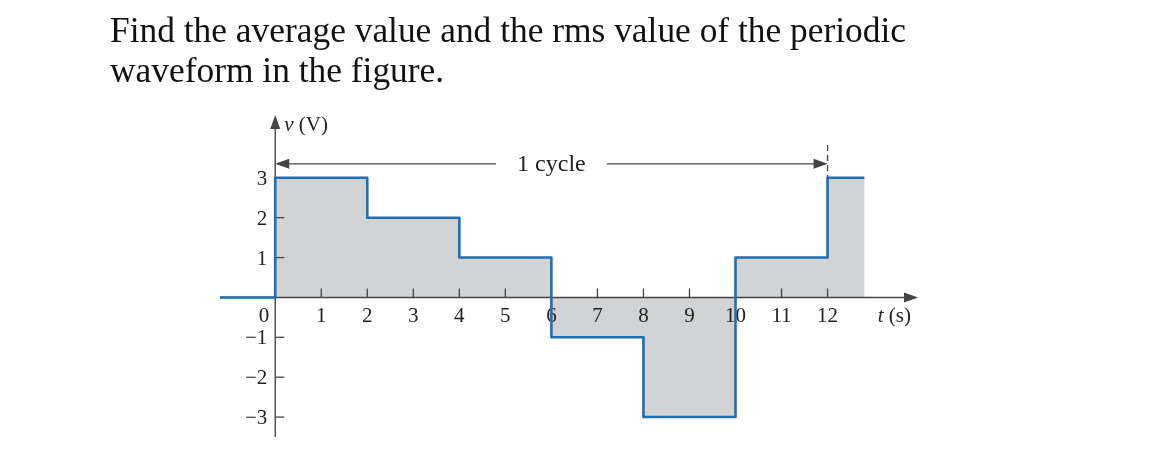 This screenshot has height=467, width=1170. I want to click on x-tick-label: 5, so click(505, 315).